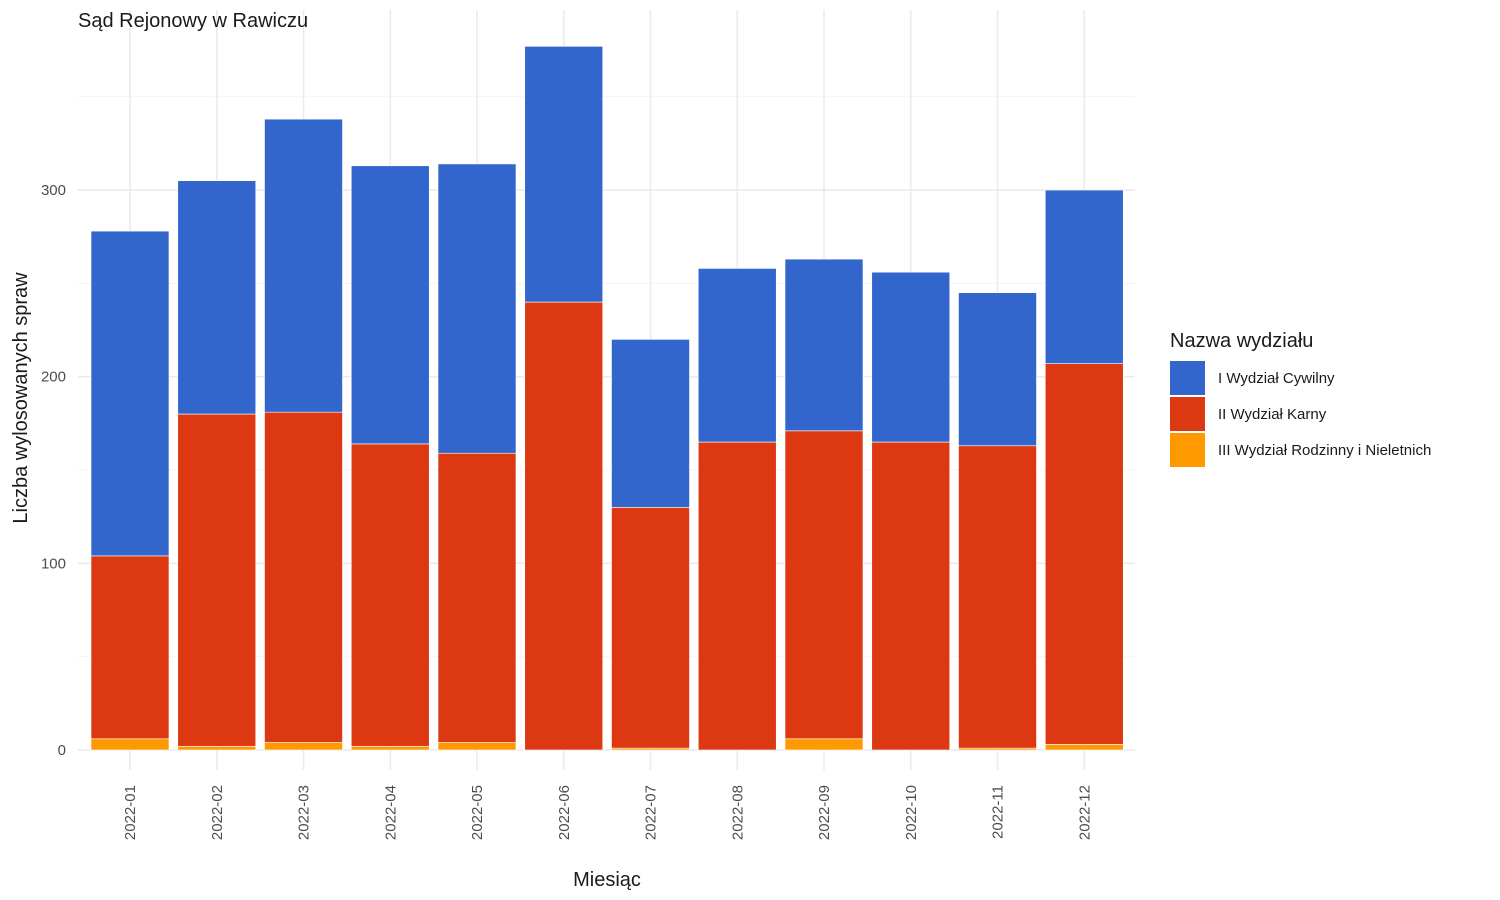  I want to click on x-tick-label: 2022-07, so click(651, 812).